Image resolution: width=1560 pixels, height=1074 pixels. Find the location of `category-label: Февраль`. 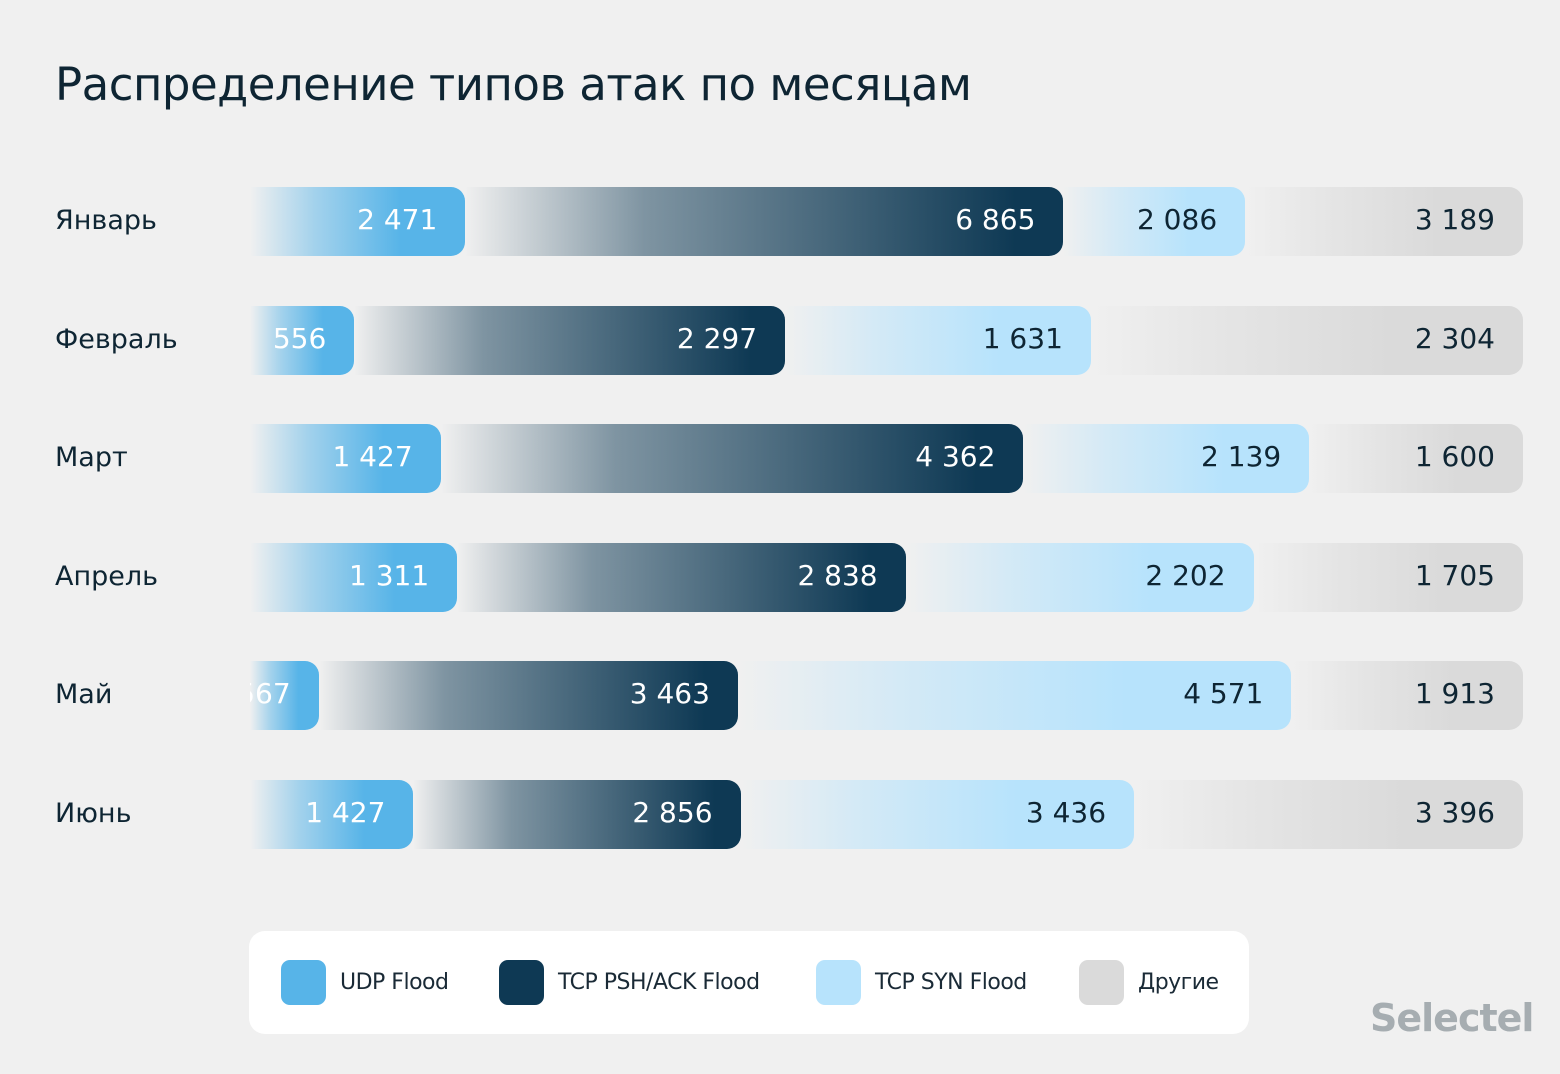

category-label: Февраль is located at coordinates (116, 339).